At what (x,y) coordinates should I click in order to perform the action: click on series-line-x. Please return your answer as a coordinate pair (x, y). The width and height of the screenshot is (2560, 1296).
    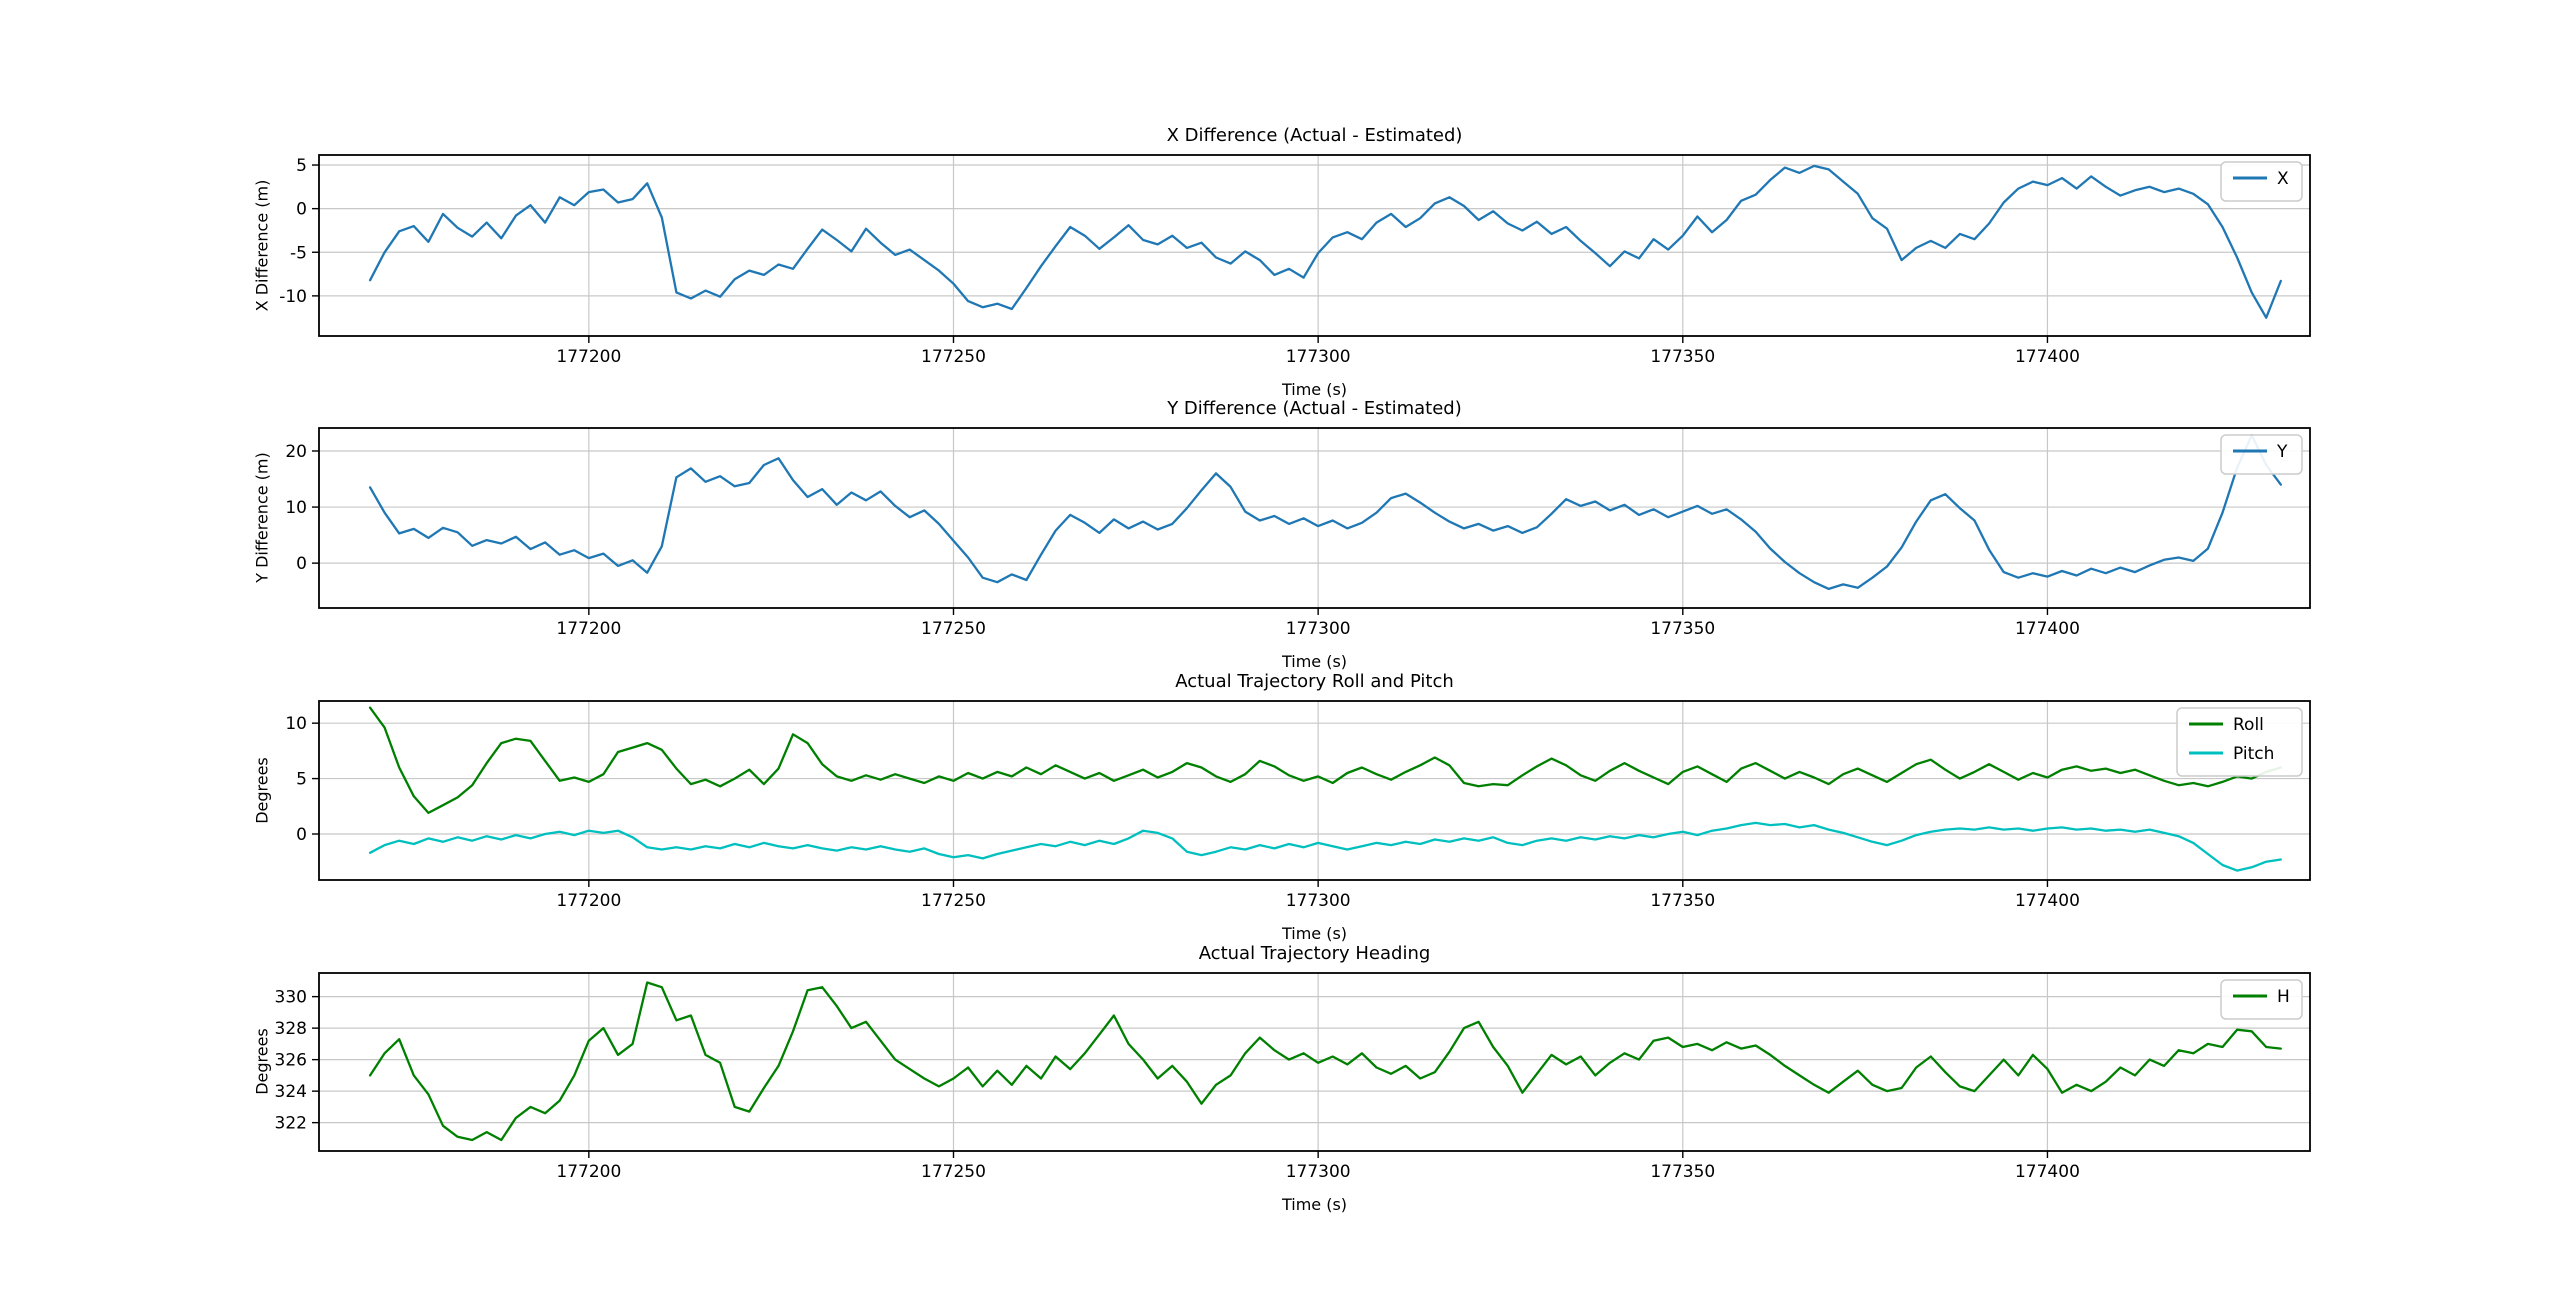
    Looking at the image, I should click on (1325, 241).